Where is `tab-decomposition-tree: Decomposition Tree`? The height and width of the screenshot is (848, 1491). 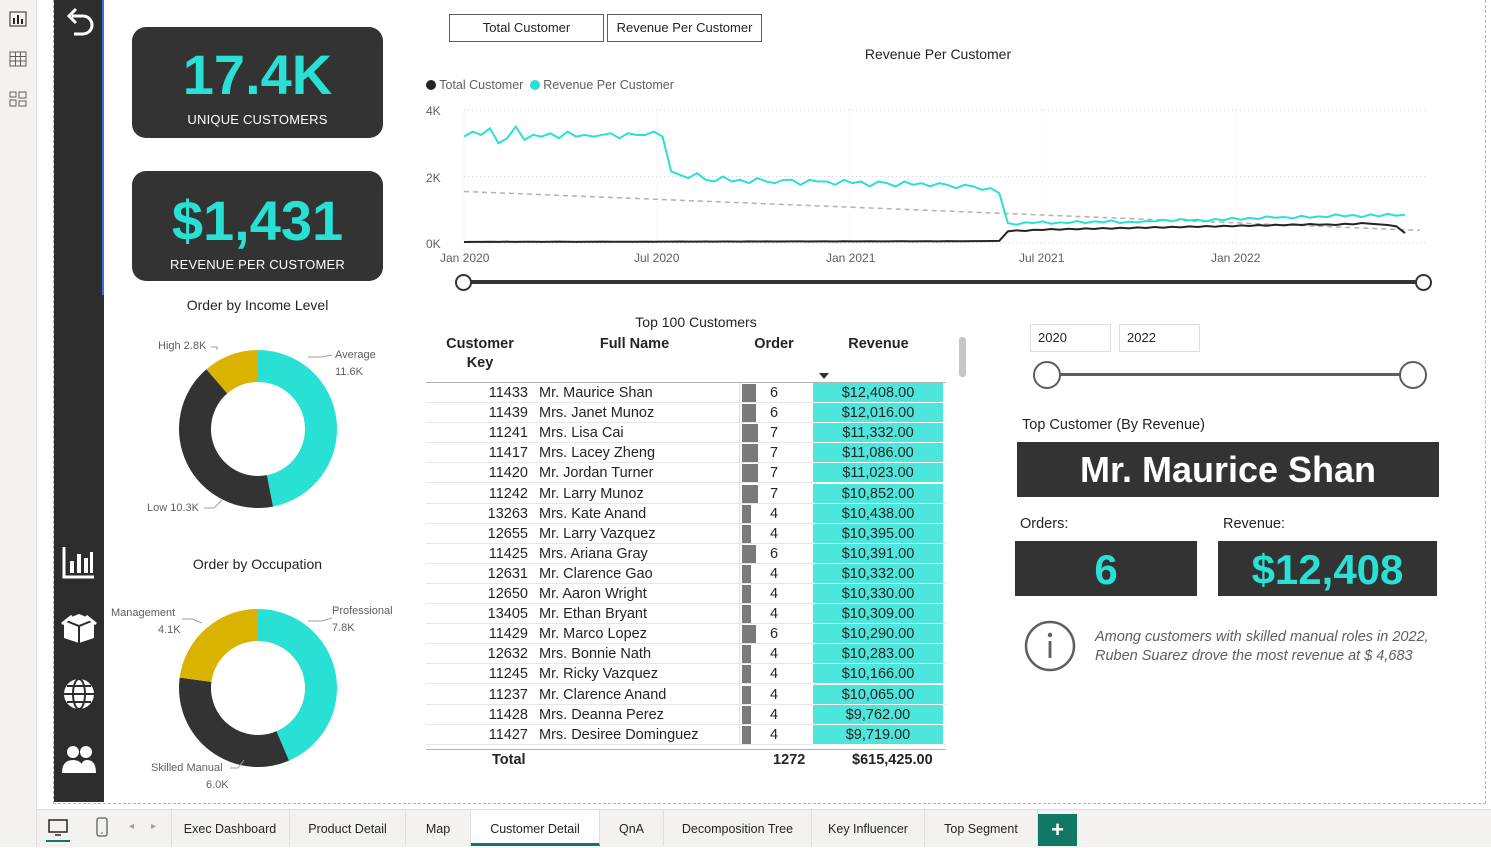 tab-decomposition-tree: Decomposition Tree is located at coordinates (738, 828).